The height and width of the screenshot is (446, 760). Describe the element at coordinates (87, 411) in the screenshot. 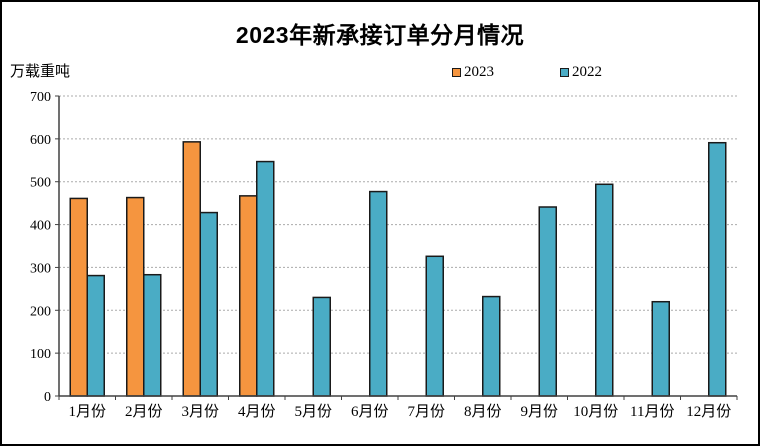

I see `svg-text: 1月份` at that location.